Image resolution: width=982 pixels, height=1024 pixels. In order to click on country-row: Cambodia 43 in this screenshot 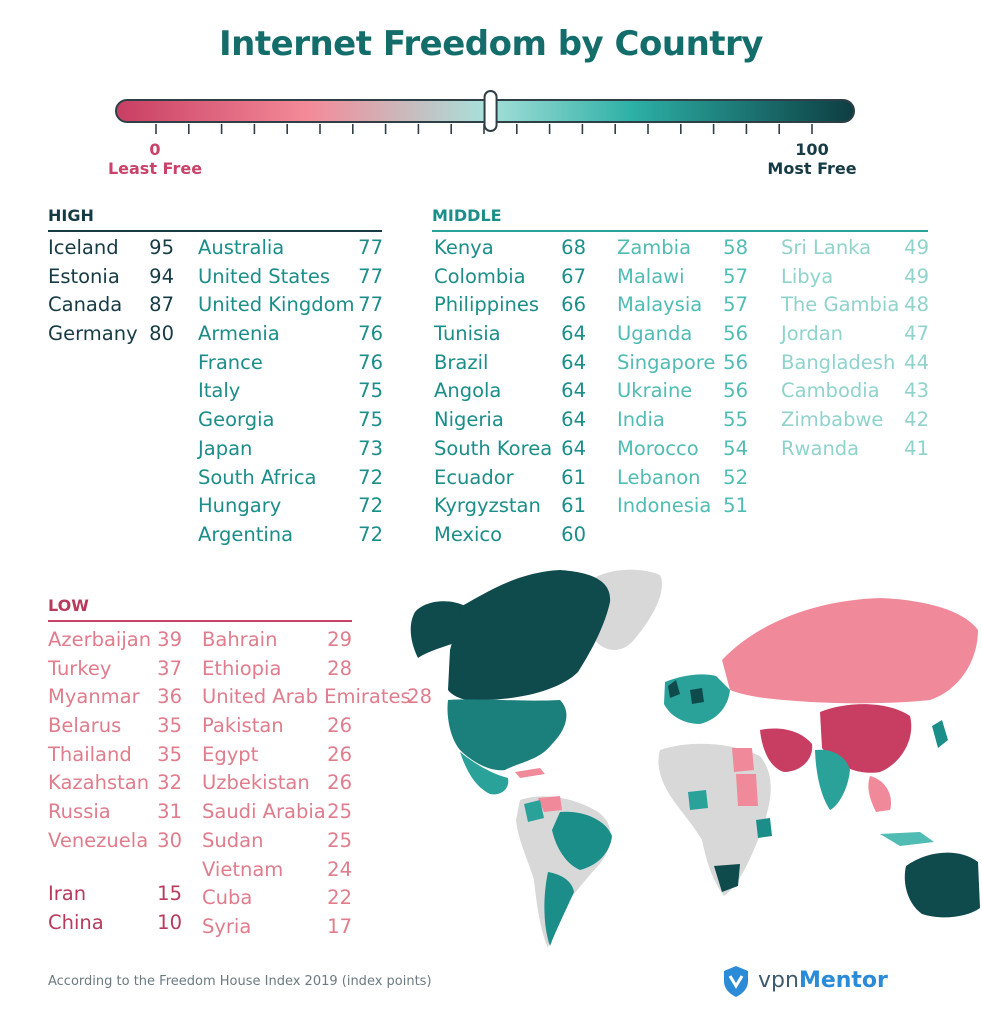, I will do `click(855, 391)`.